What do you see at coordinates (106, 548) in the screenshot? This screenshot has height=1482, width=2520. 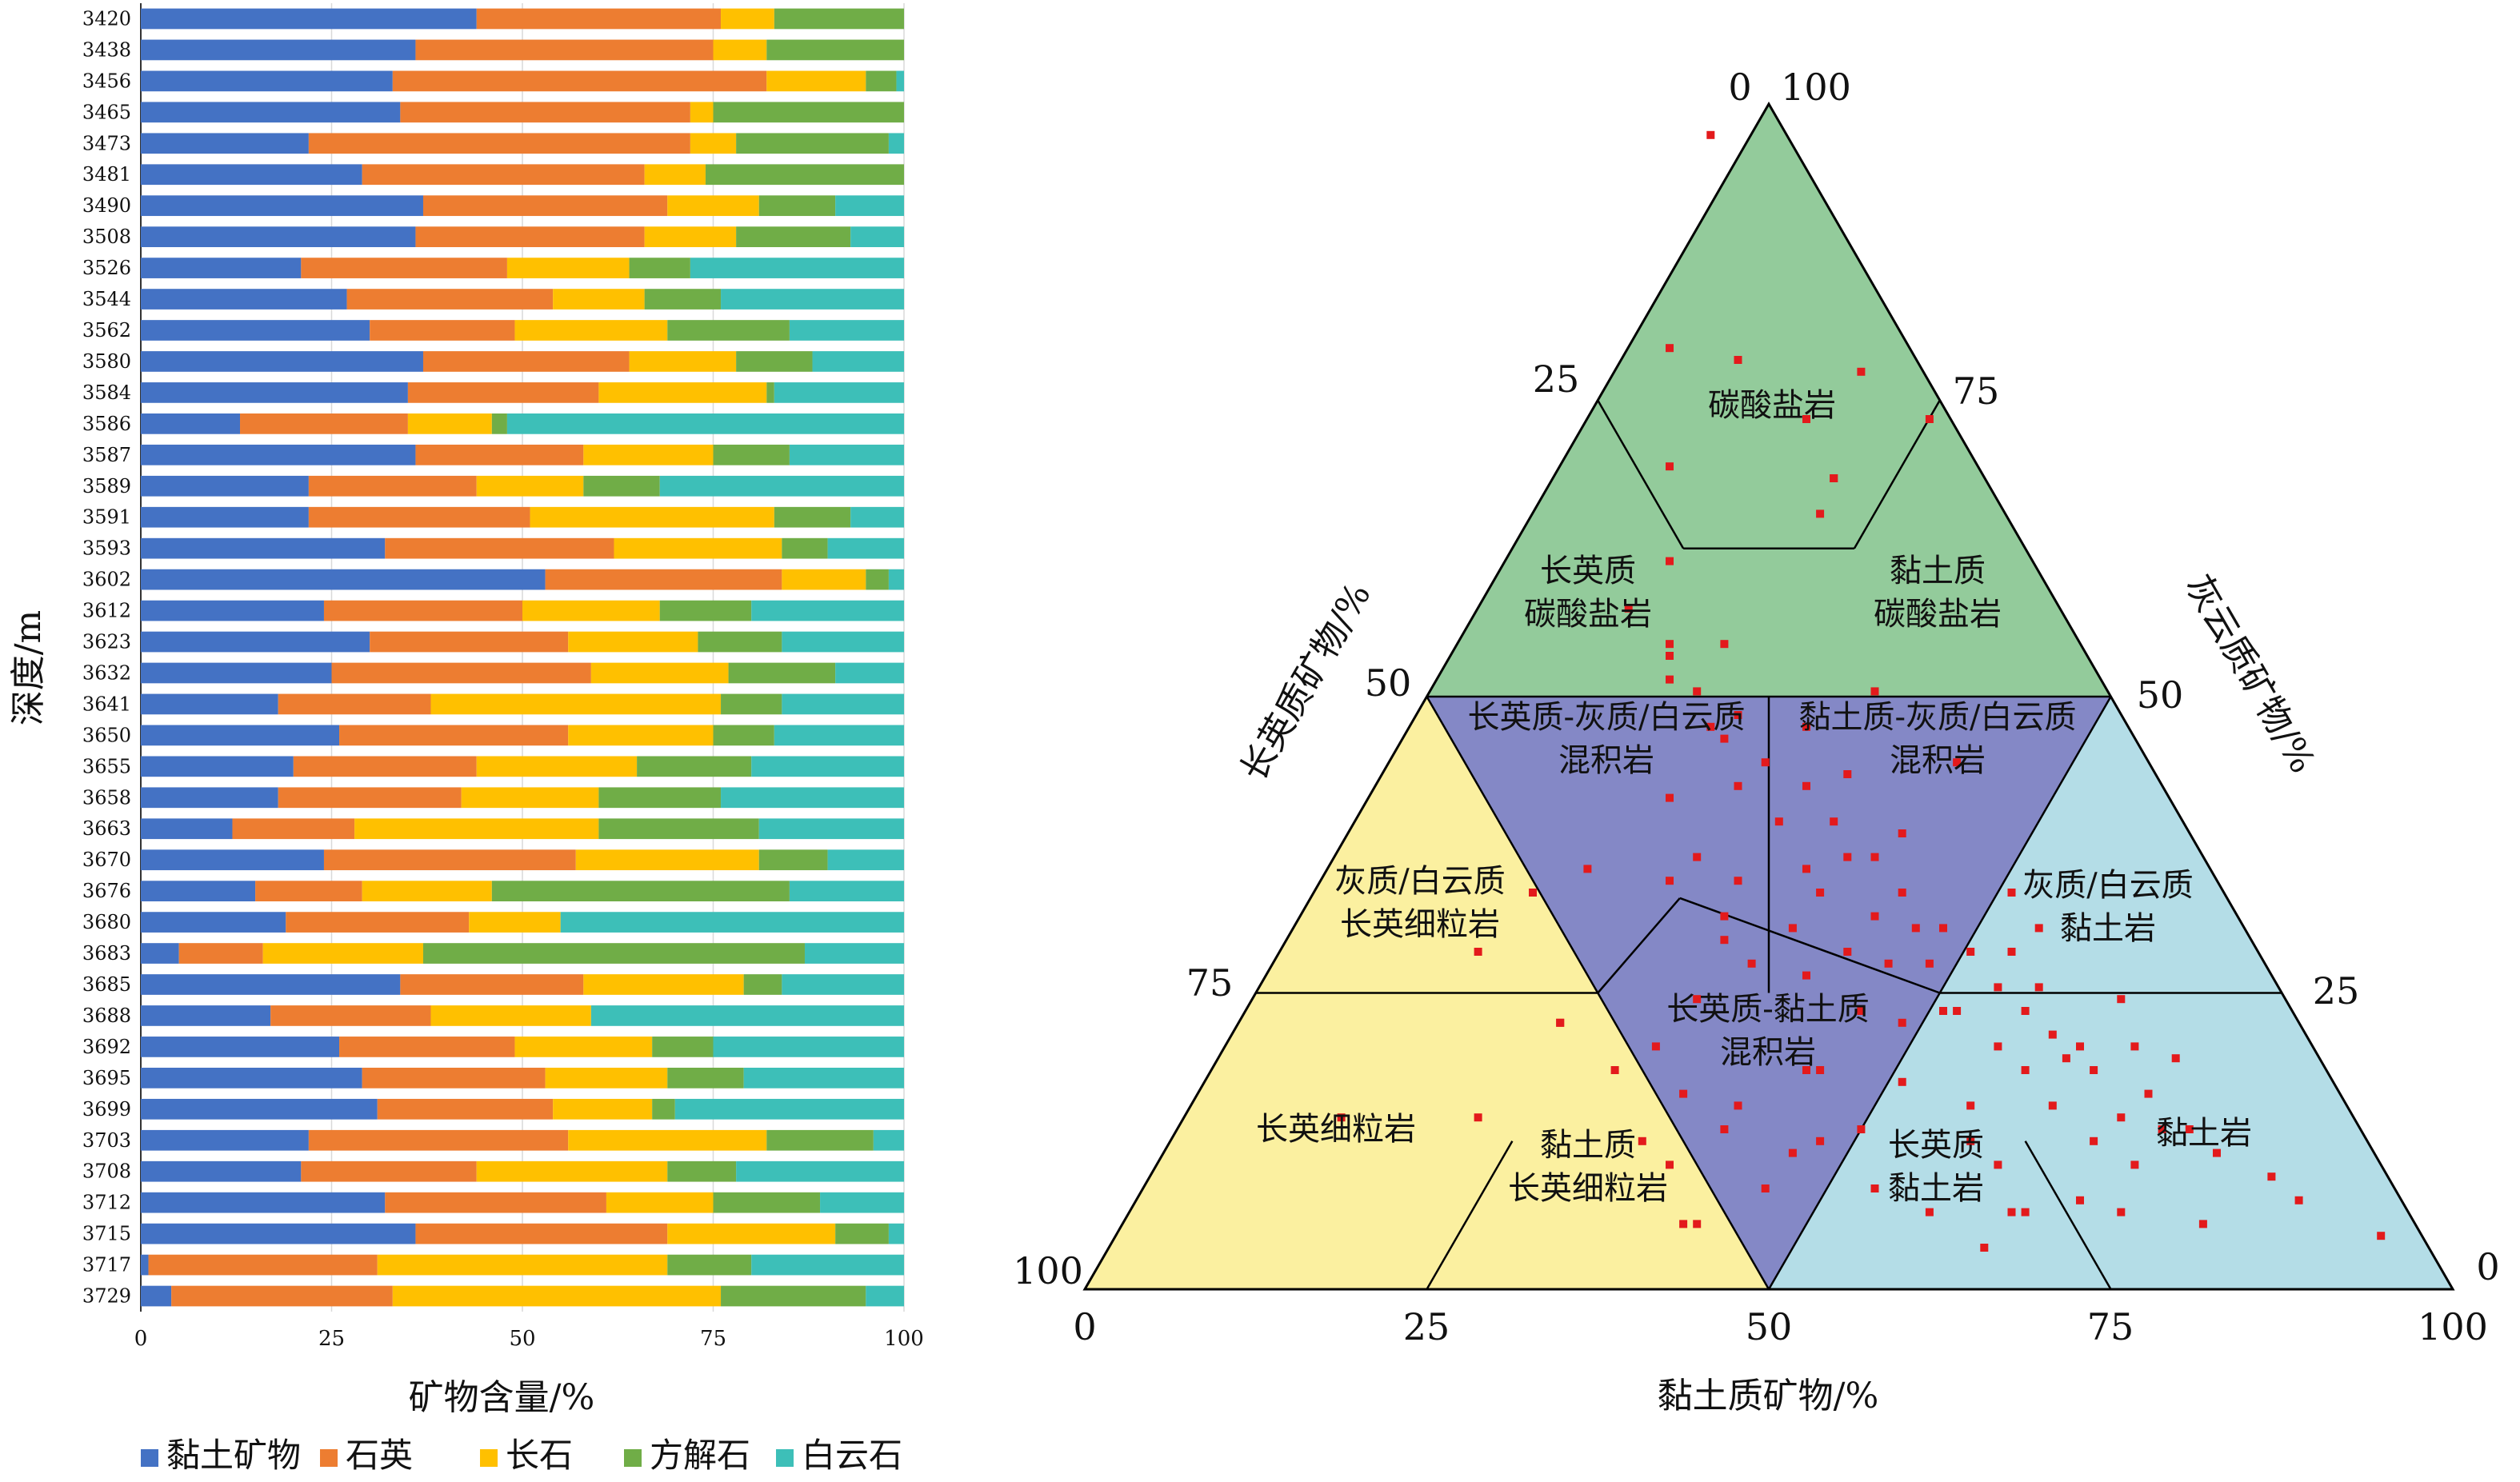 I see `depth-label: 3593` at bounding box center [106, 548].